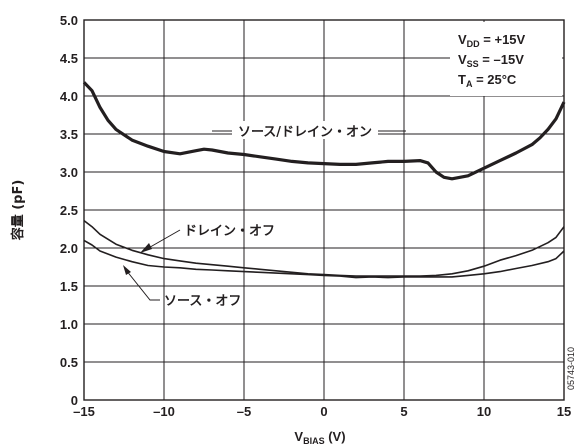 The width and height of the screenshot is (579, 447). I want to click on y-tick-label: 2.0, so click(69, 248).